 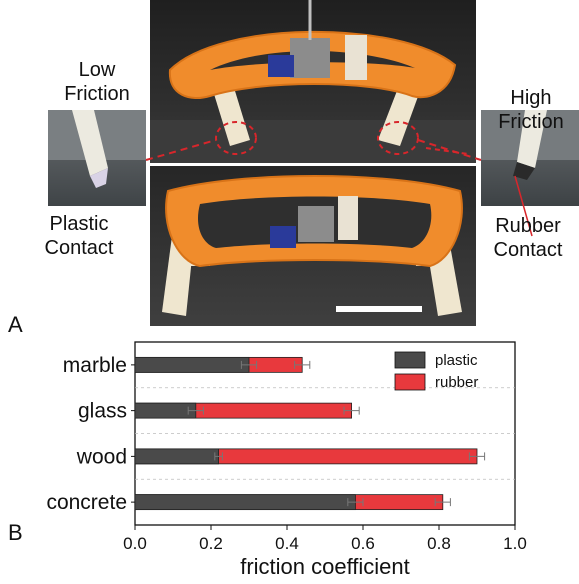 What do you see at coordinates (339, 188) in the screenshot?
I see `callout-connectors` at bounding box center [339, 188].